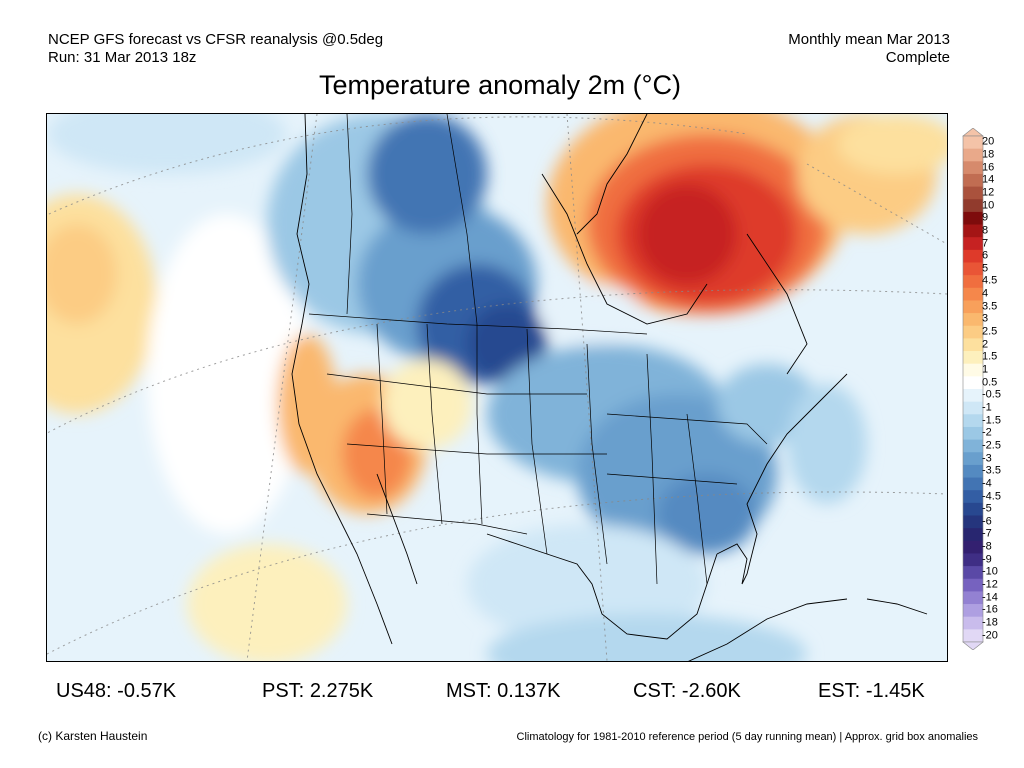 The width and height of the screenshot is (1024, 768). What do you see at coordinates (116, 691) in the screenshot?
I see `stat-us48: US48: -0.57K` at bounding box center [116, 691].